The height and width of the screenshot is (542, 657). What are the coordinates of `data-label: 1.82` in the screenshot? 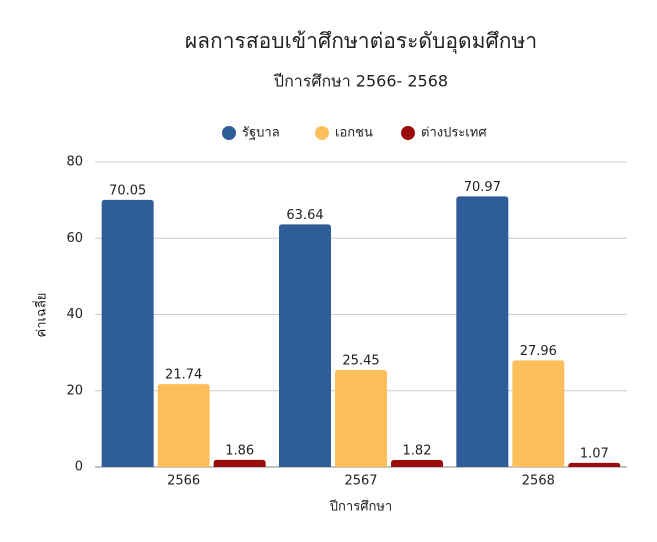 It's located at (417, 451).